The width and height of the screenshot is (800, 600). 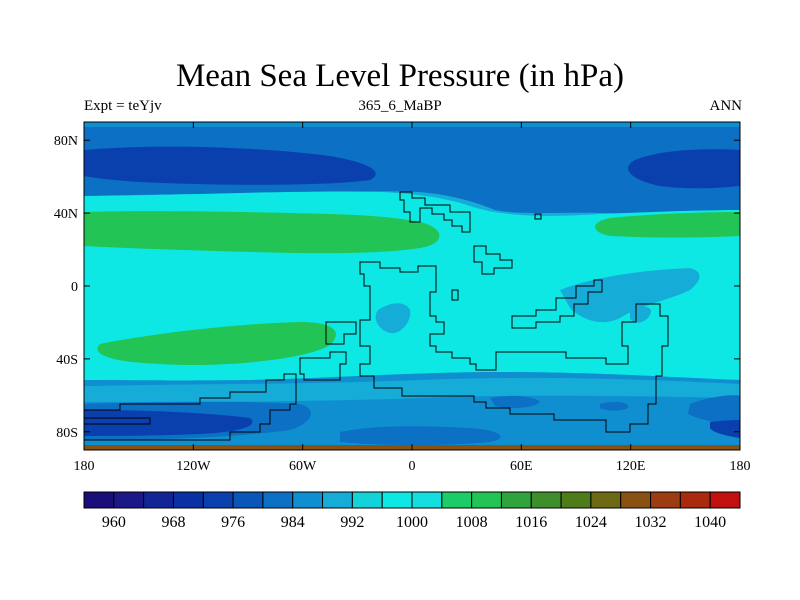 What do you see at coordinates (412, 511) in the screenshot?
I see `colorbar: 960 968 976 984 992 1000 1008 1016 1024 1032 1040` at bounding box center [412, 511].